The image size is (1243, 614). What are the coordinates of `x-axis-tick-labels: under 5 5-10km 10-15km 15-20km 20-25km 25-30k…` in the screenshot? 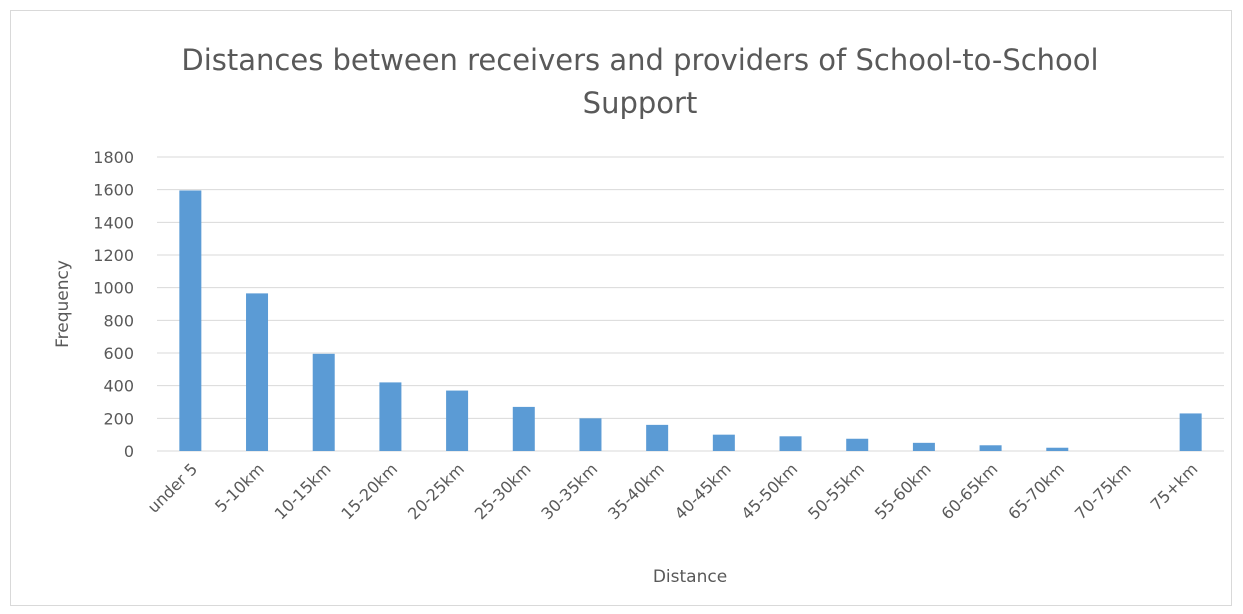 It's located at (673, 491).